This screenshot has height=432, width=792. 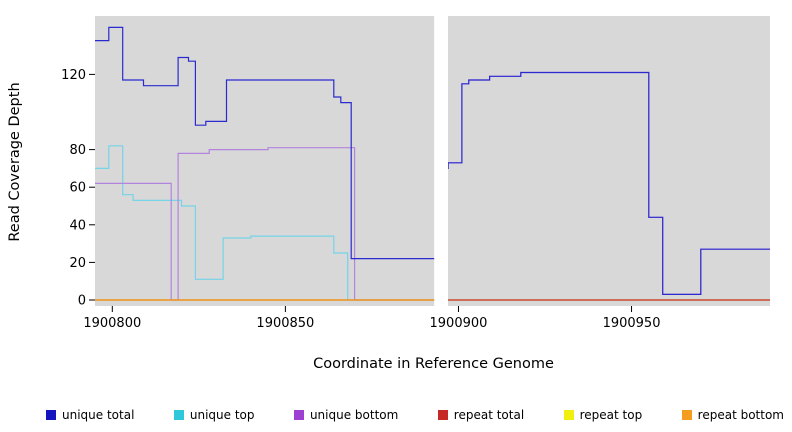 I want to click on x-tick-label: 1900900, so click(x=459, y=323).